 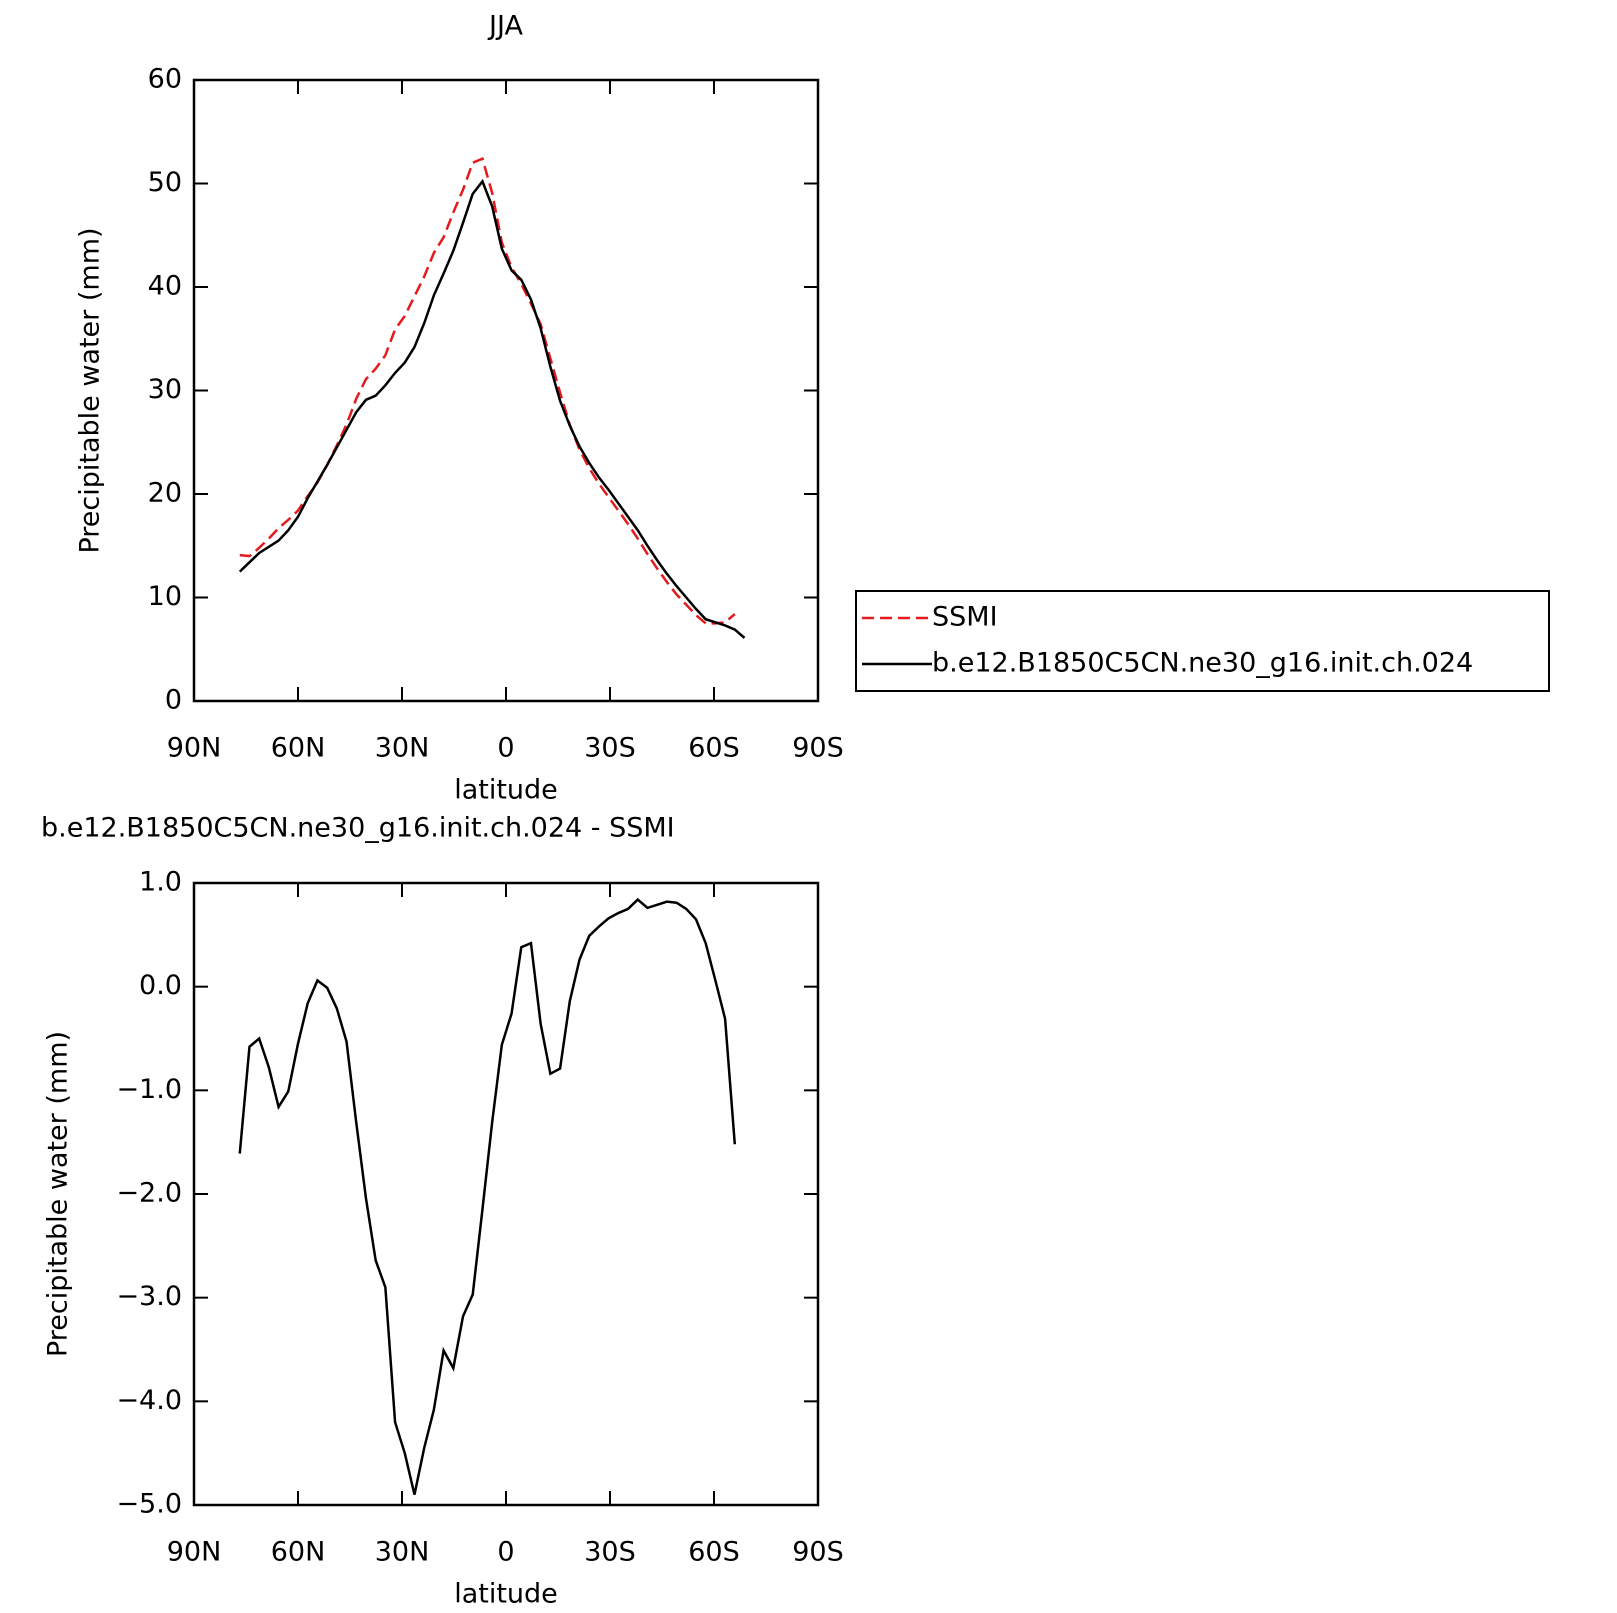 What do you see at coordinates (149, 1400) in the screenshot?
I see `y-tick-label: −4.0` at bounding box center [149, 1400].